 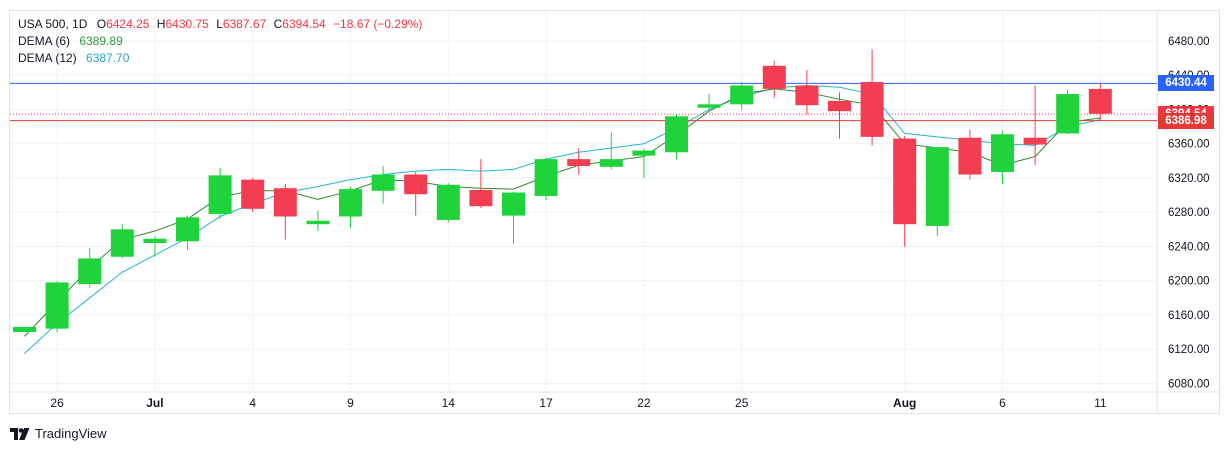 What do you see at coordinates (1189, 282) in the screenshot?
I see `y-tick-label: 6200.00` at bounding box center [1189, 282].